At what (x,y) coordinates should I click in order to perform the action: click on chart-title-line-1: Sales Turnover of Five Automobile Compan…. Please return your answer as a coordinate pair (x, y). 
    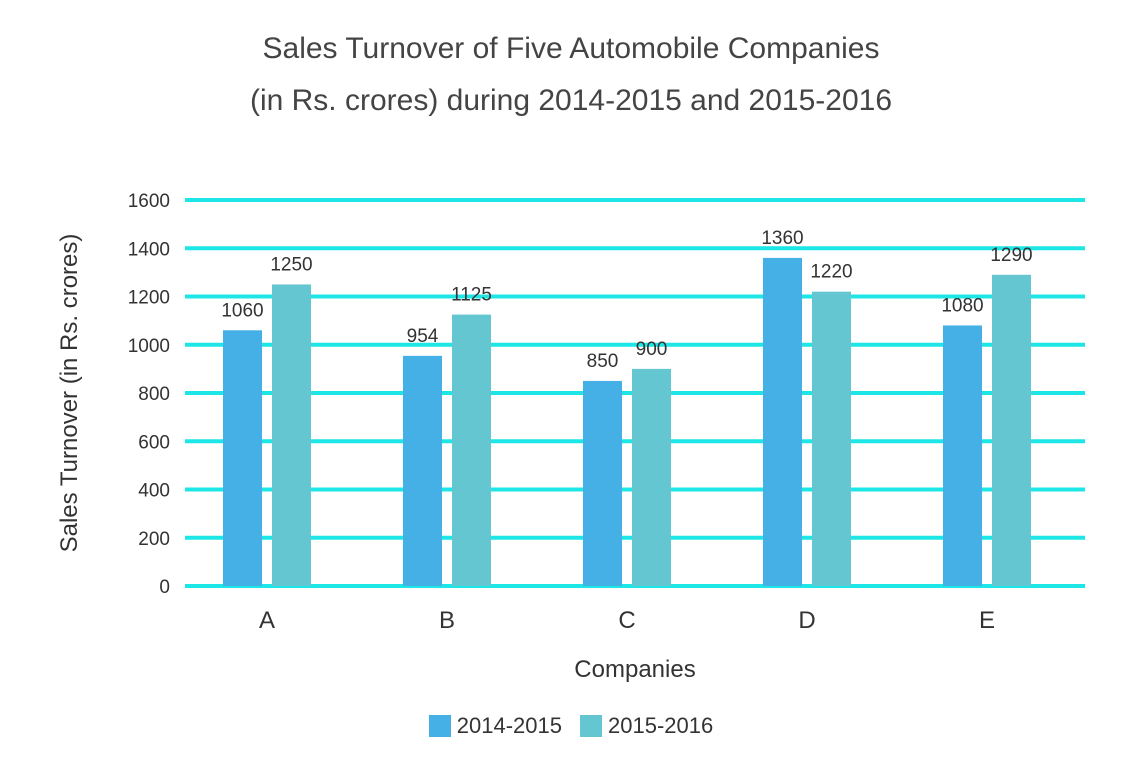
    Looking at the image, I should click on (571, 48).